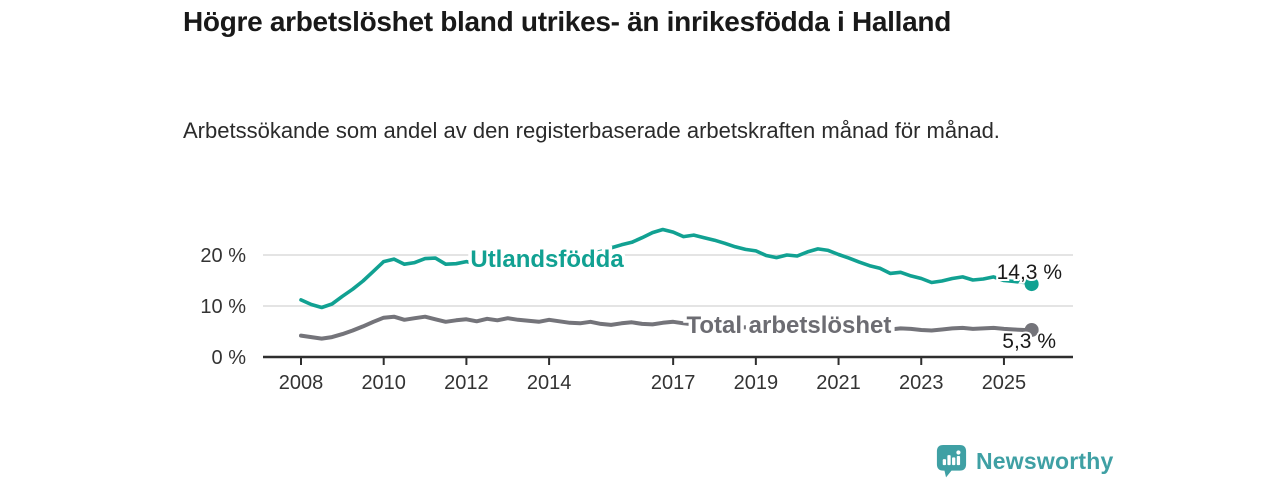  I want to click on y-tick-label: 20 %, so click(223, 256).